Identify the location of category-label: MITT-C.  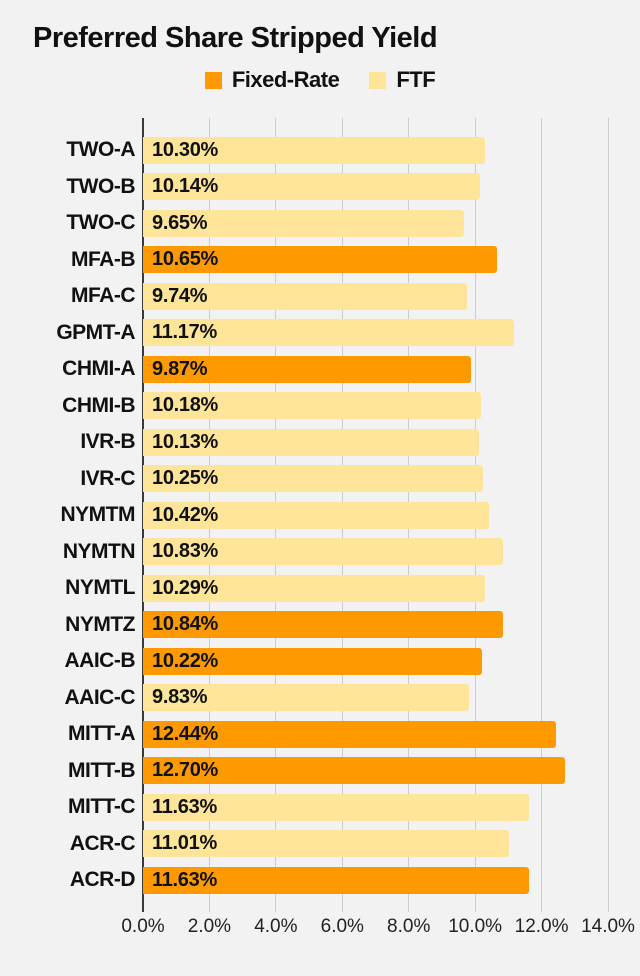
(101, 807).